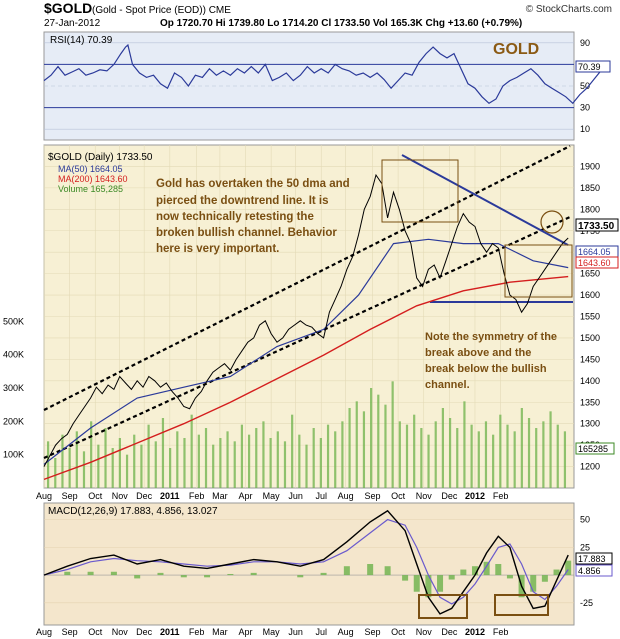  What do you see at coordinates (585, 547) in the screenshot?
I see `macd-tick-label: 25` at bounding box center [585, 547].